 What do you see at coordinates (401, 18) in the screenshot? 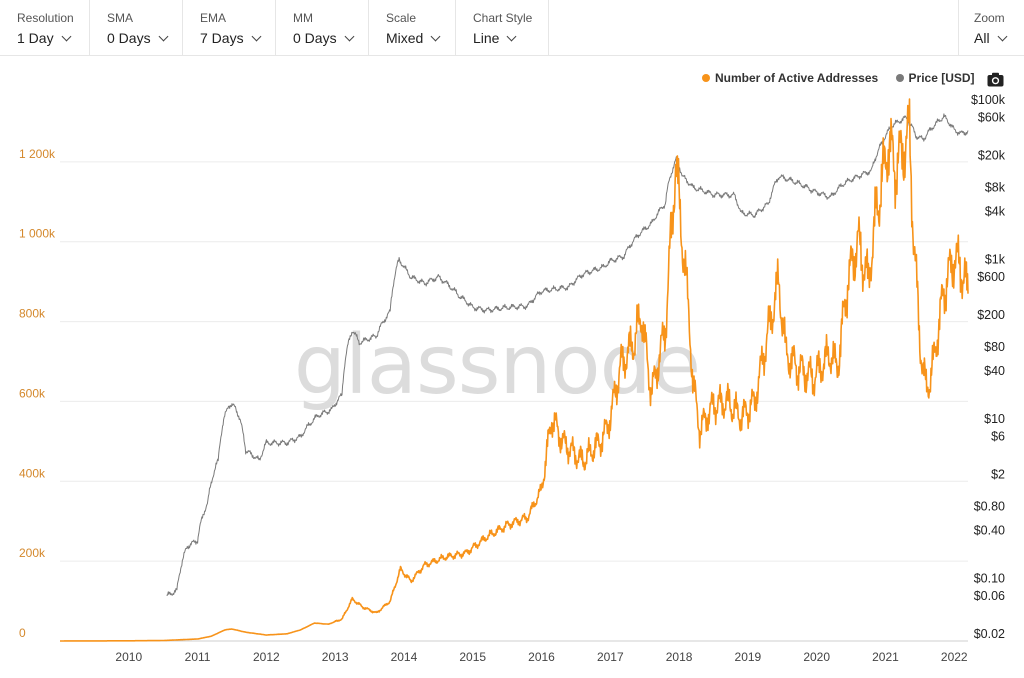
I see `scale-label: Scale` at bounding box center [401, 18].